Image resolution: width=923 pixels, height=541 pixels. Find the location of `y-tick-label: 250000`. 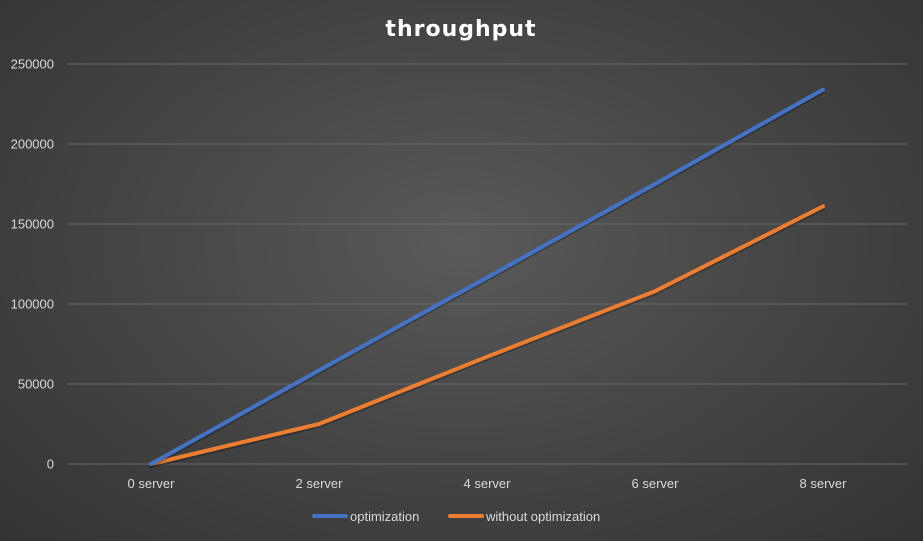

y-tick-label: 250000 is located at coordinates (32, 64).